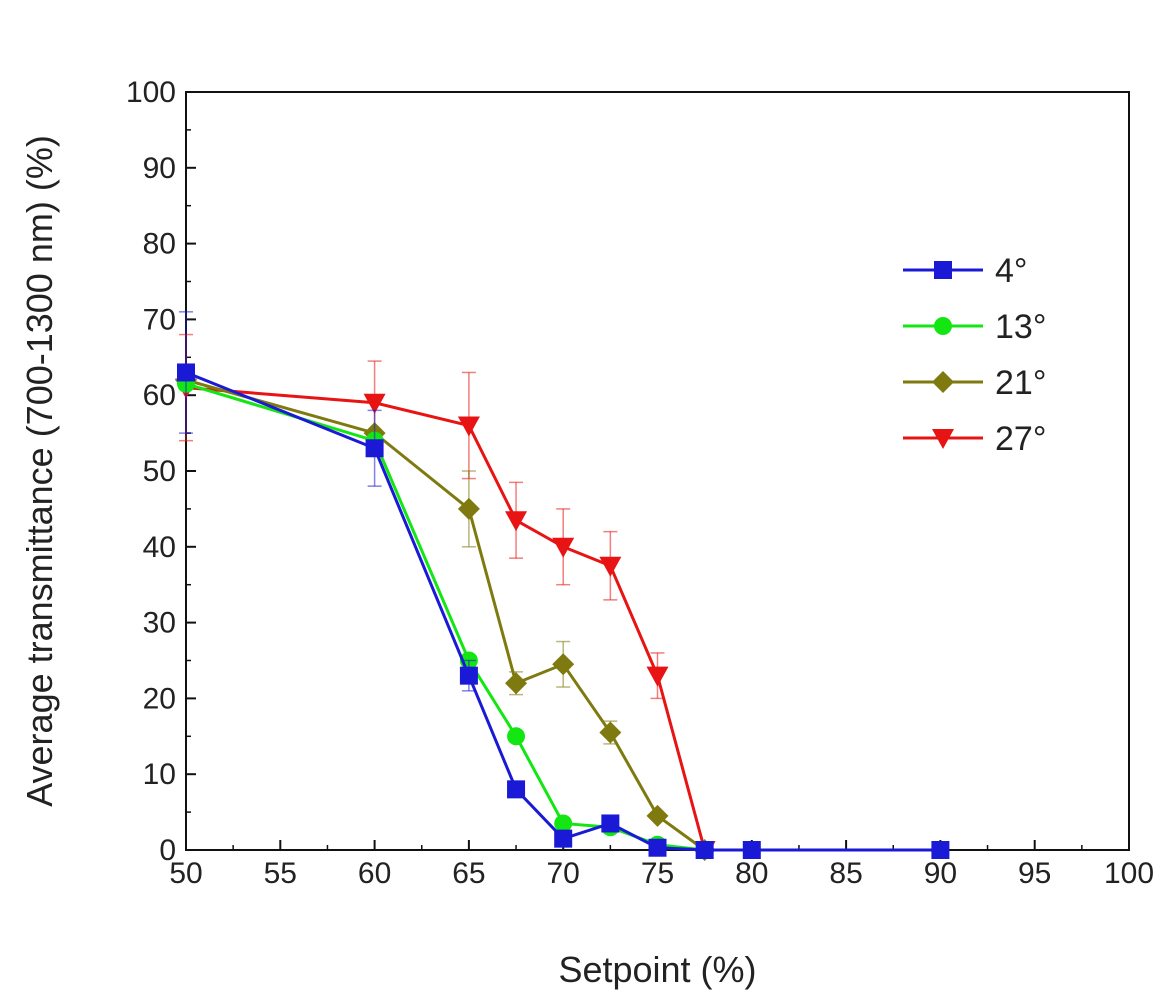 This screenshot has width=1163, height=994. Describe the element at coordinates (657, 873) in the screenshot. I see `x-tick-label: 75` at that location.